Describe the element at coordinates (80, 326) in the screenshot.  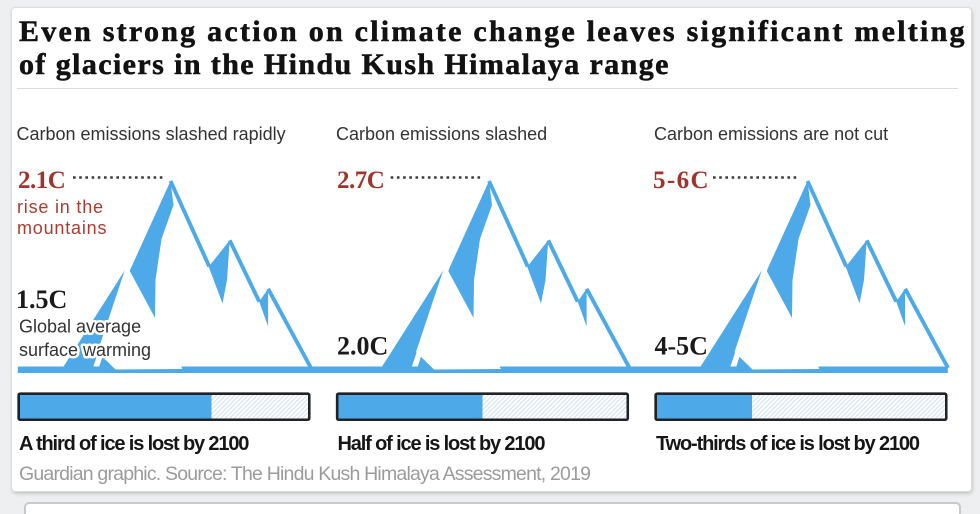
I see `svg-text: Global average` at that location.